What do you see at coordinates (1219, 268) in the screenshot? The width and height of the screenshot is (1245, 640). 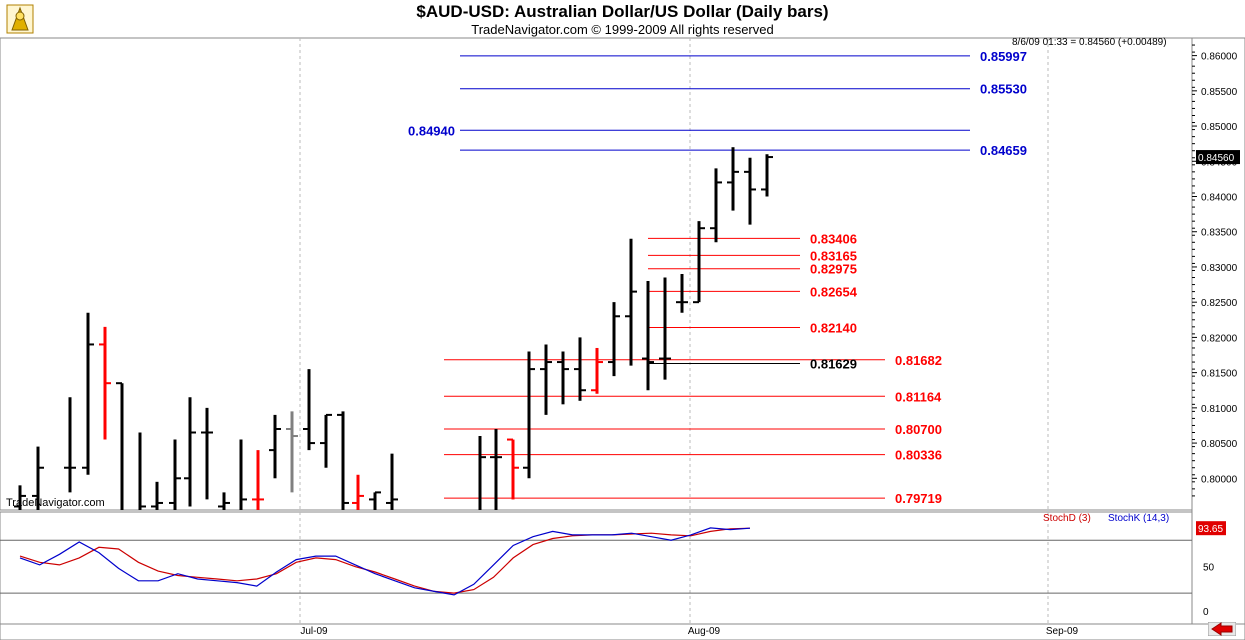 I see `y-tick-label: 0.83000` at bounding box center [1219, 268].